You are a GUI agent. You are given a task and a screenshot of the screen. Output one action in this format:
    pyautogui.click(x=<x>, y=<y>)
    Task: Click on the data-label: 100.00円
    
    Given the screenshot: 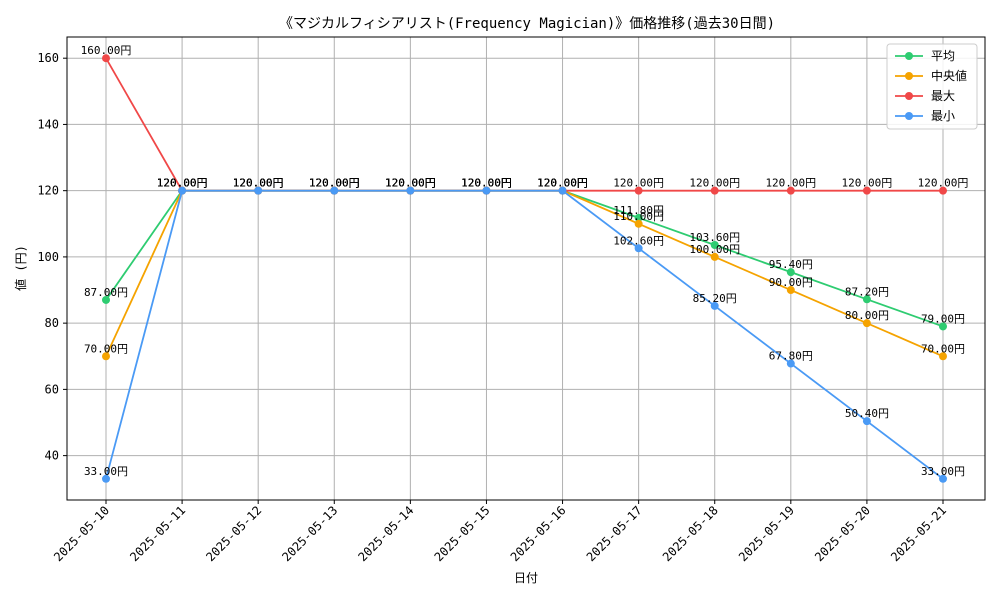 What is the action you would take?
    pyautogui.click(x=714, y=249)
    